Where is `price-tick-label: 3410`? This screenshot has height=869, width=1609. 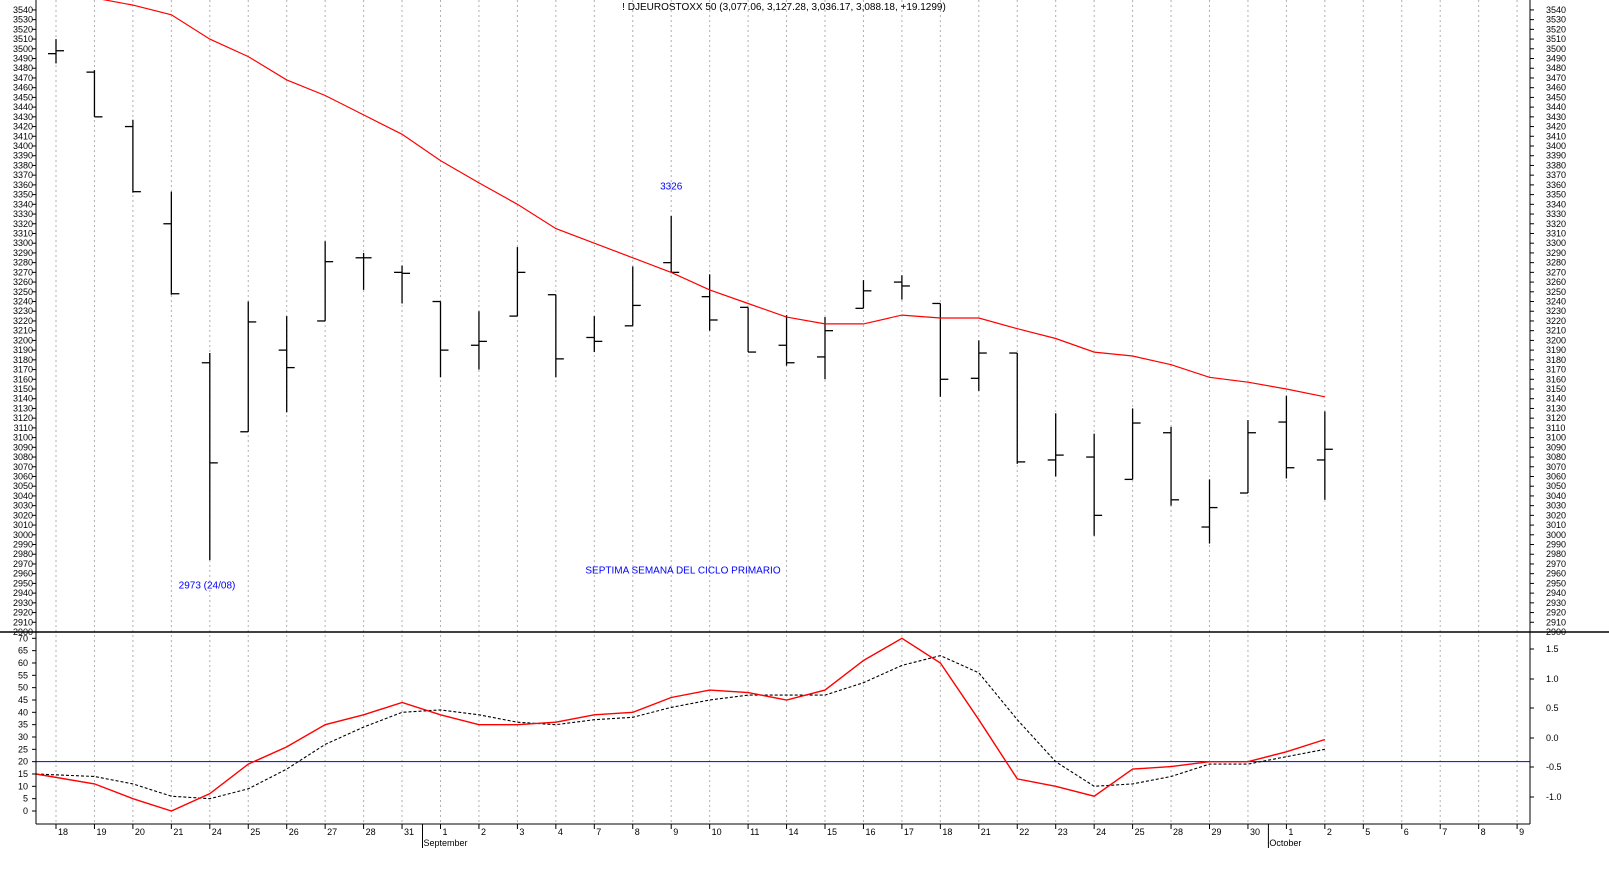 price-tick-label: 3410 is located at coordinates (23, 136).